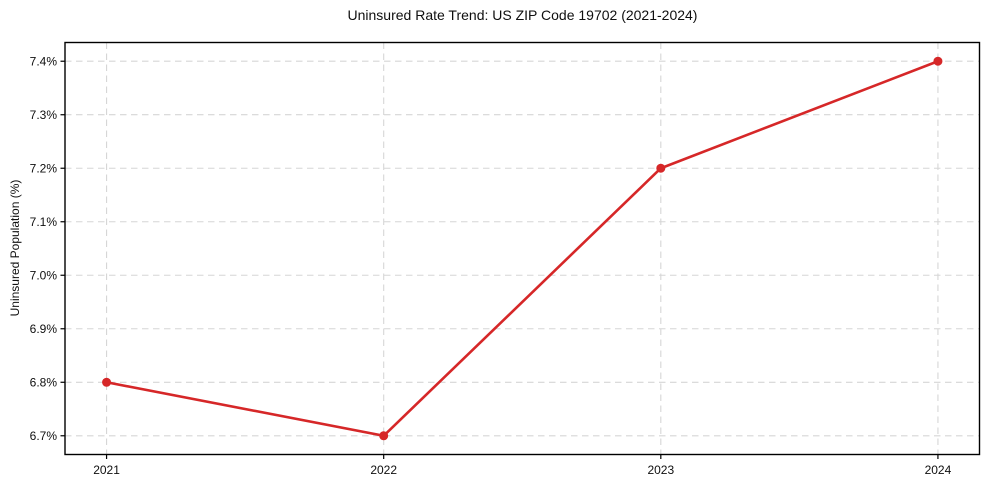 Image resolution: width=989 pixels, height=490 pixels. What do you see at coordinates (44, 436) in the screenshot?
I see `y-tick-label: 6.7%` at bounding box center [44, 436].